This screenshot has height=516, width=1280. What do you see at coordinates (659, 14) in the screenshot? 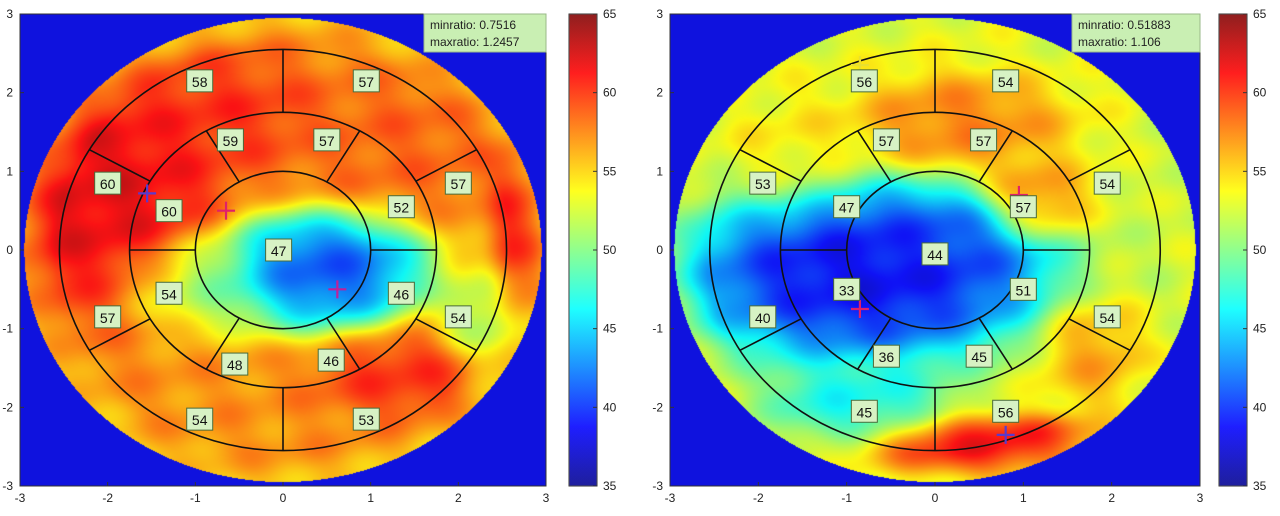
I see `y-tick-label: 3` at bounding box center [659, 14].